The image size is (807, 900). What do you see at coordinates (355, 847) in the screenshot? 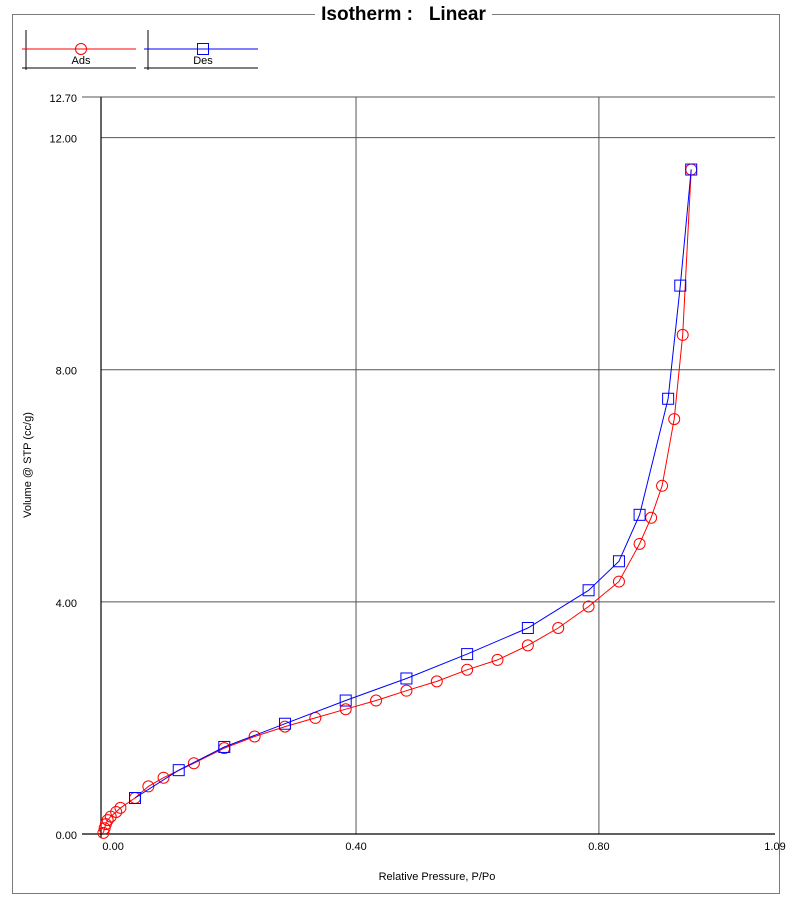
I see `x-tick-label: 0.40` at bounding box center [355, 847].